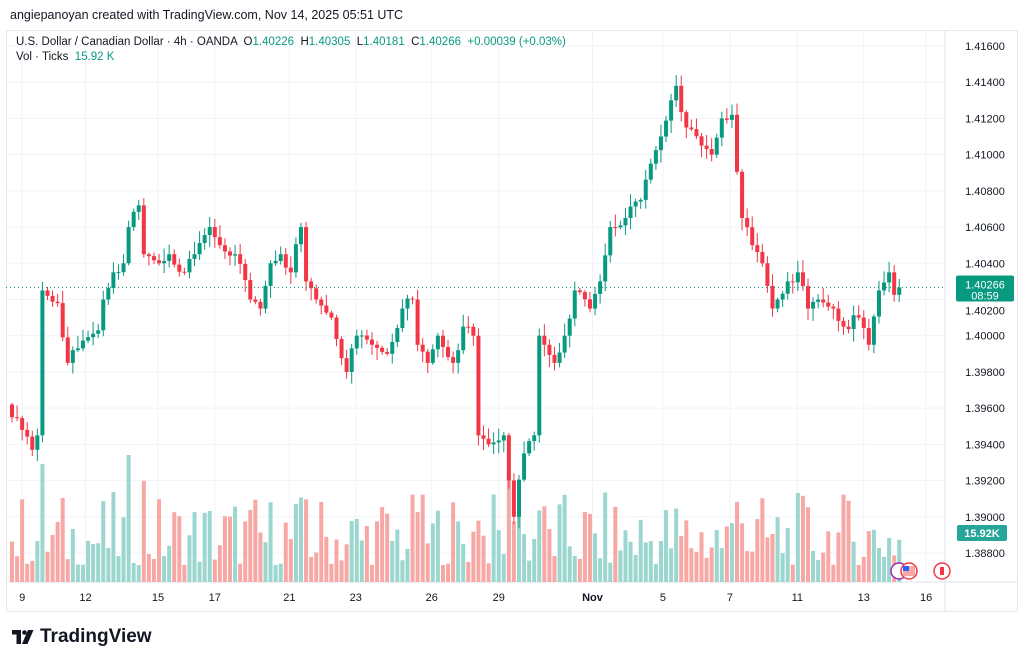 This screenshot has width=1024, height=665. Describe the element at coordinates (985, 47) in the screenshot. I see `price-tick-label: 1.41600` at that location.